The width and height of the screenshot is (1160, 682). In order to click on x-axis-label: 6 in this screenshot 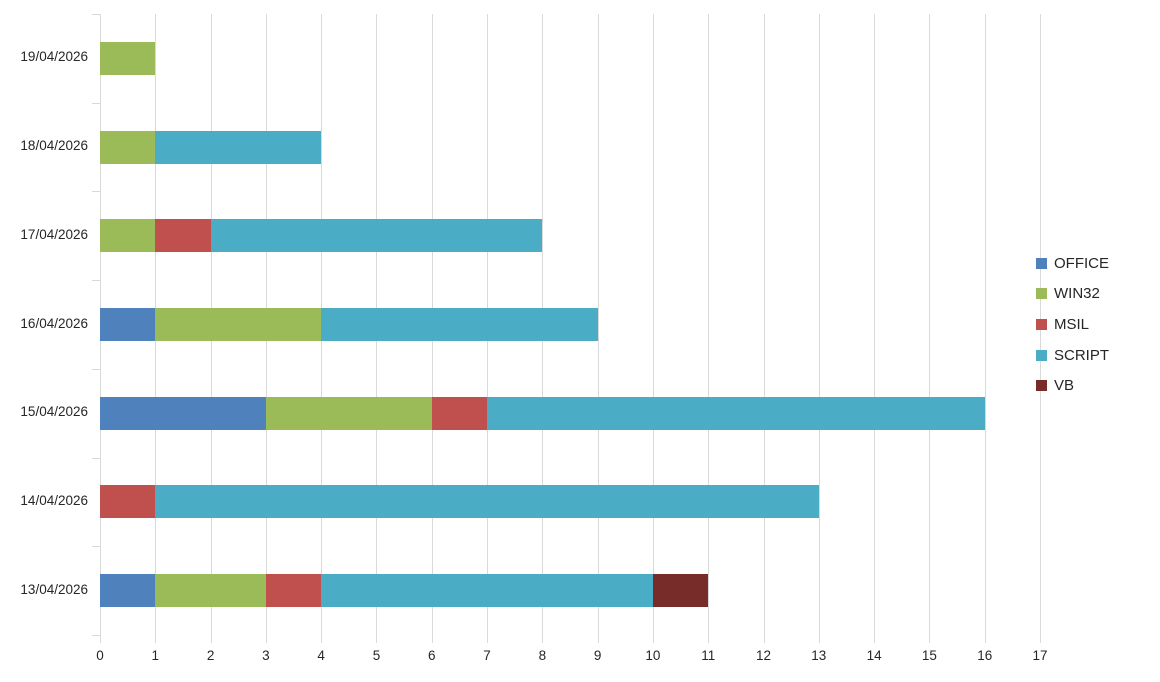, I will do `click(431, 655)`.